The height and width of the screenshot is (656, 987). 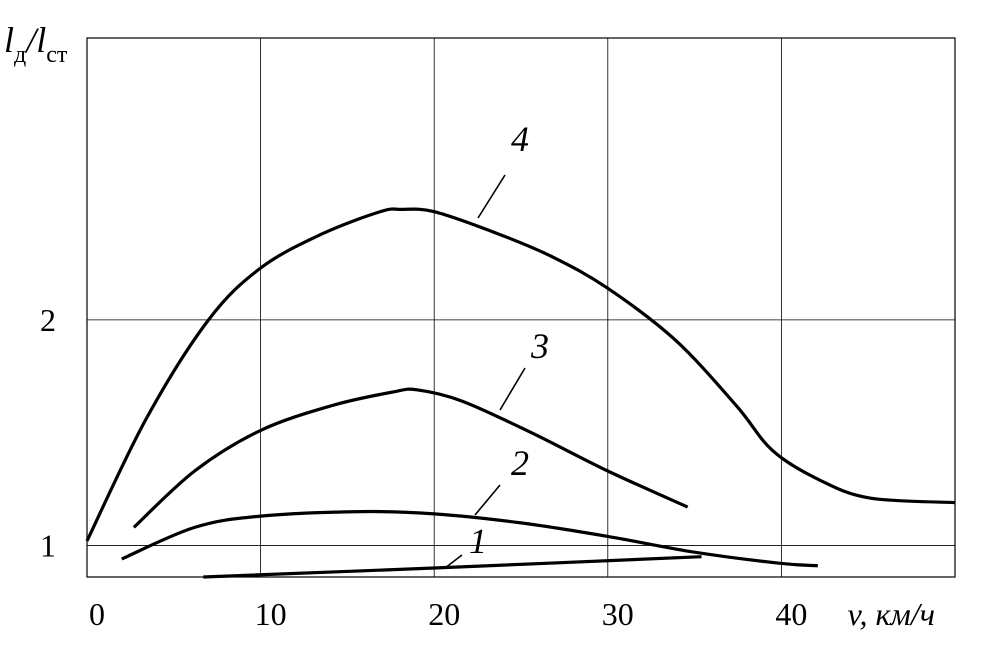 What do you see at coordinates (478, 541) in the screenshot?
I see `curve-label: 1` at bounding box center [478, 541].